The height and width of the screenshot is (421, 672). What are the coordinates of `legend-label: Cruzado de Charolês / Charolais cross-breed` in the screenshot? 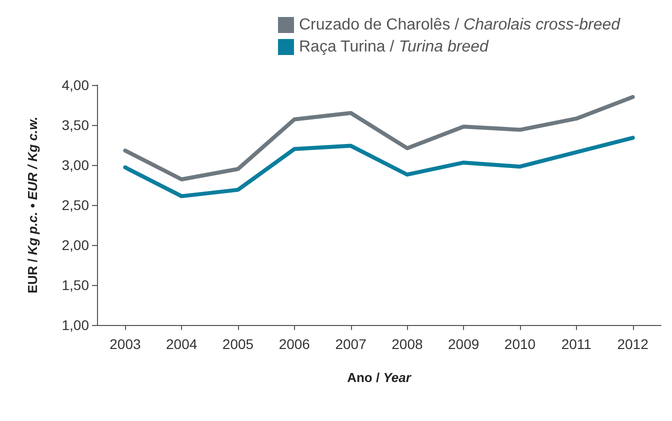 It's located at (460, 25).